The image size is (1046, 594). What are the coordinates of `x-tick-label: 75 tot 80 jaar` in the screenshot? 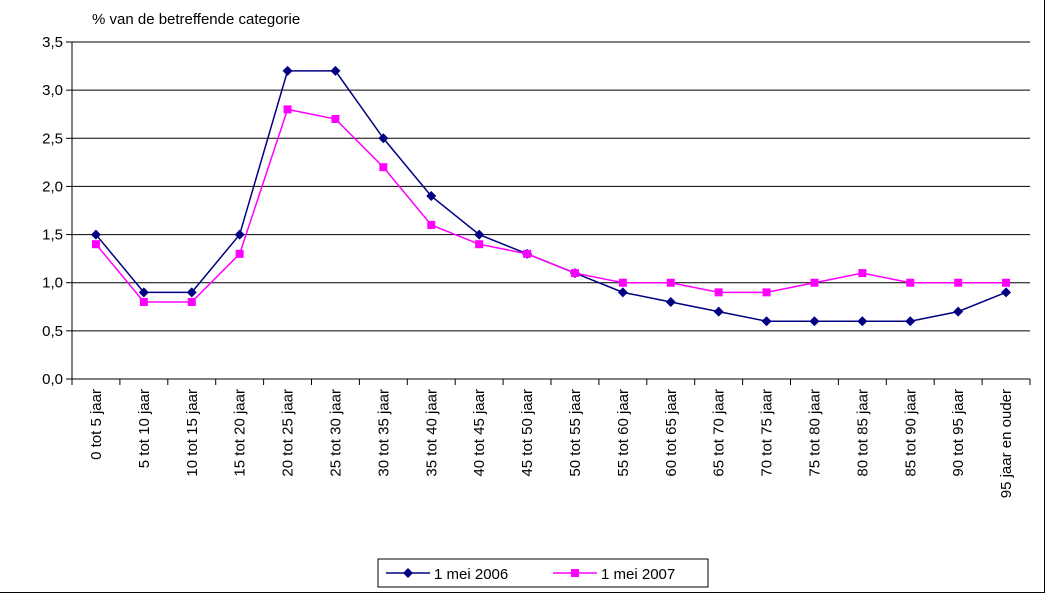 It's located at (814, 433).